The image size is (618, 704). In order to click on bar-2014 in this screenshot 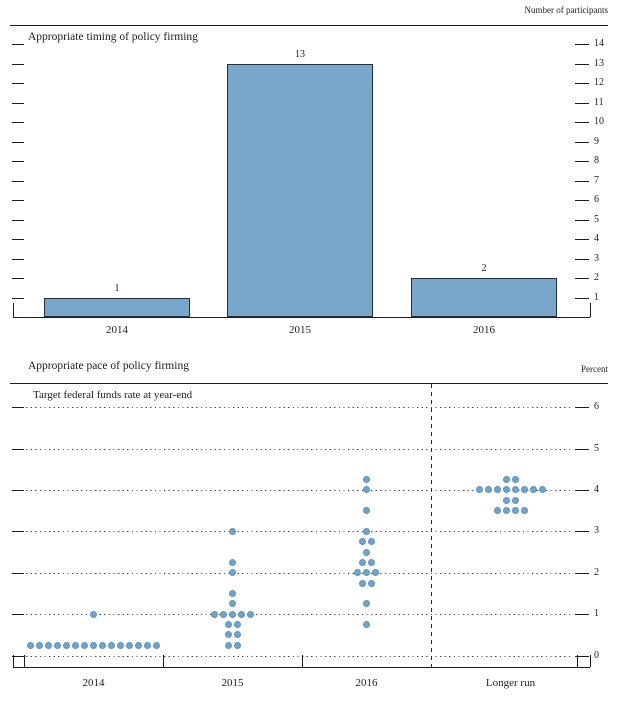, I will do `click(117, 307)`.